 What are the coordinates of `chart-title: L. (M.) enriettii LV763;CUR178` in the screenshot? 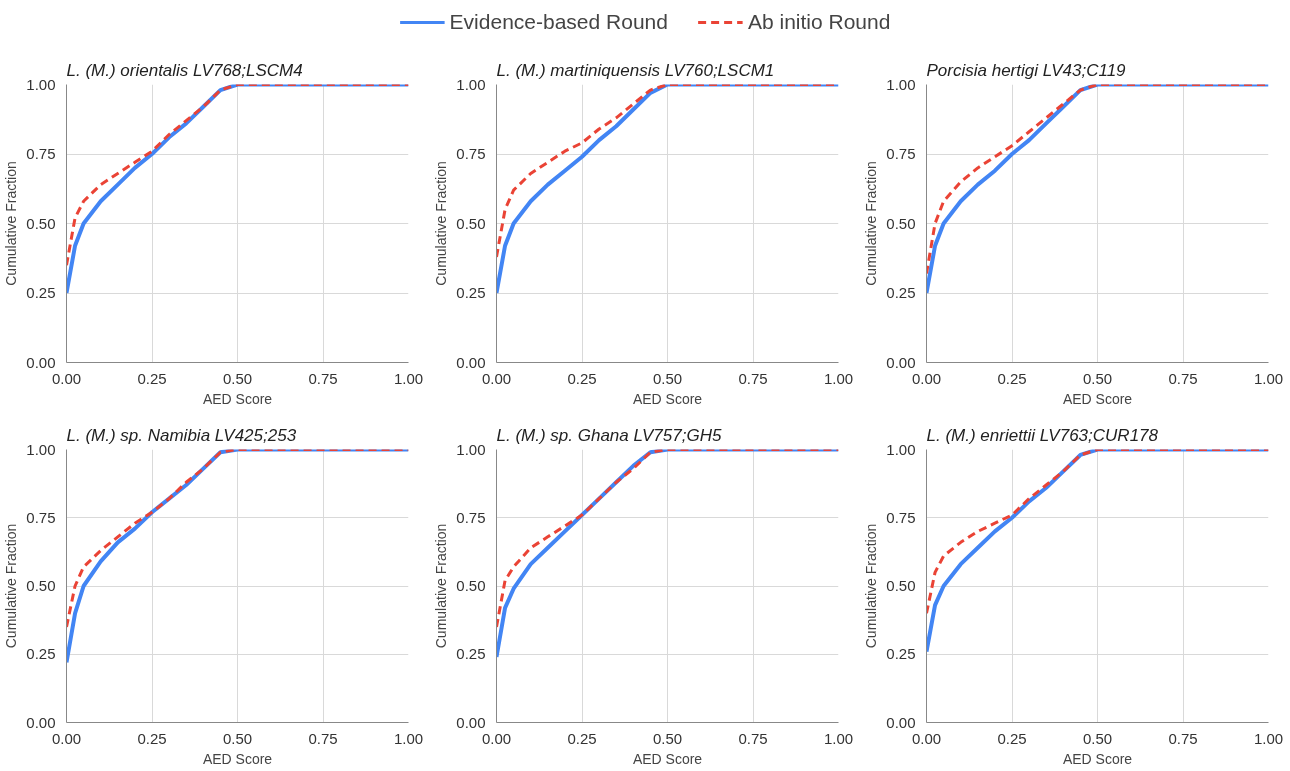 It's located at (1042, 435).